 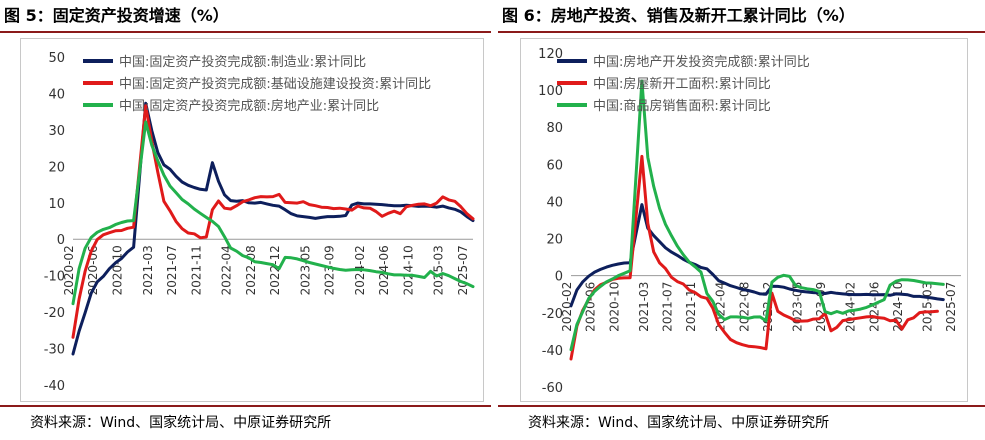 What do you see at coordinates (851, 307) in the screenshot?
I see `x-tick-label: 2024-02` at bounding box center [851, 307].